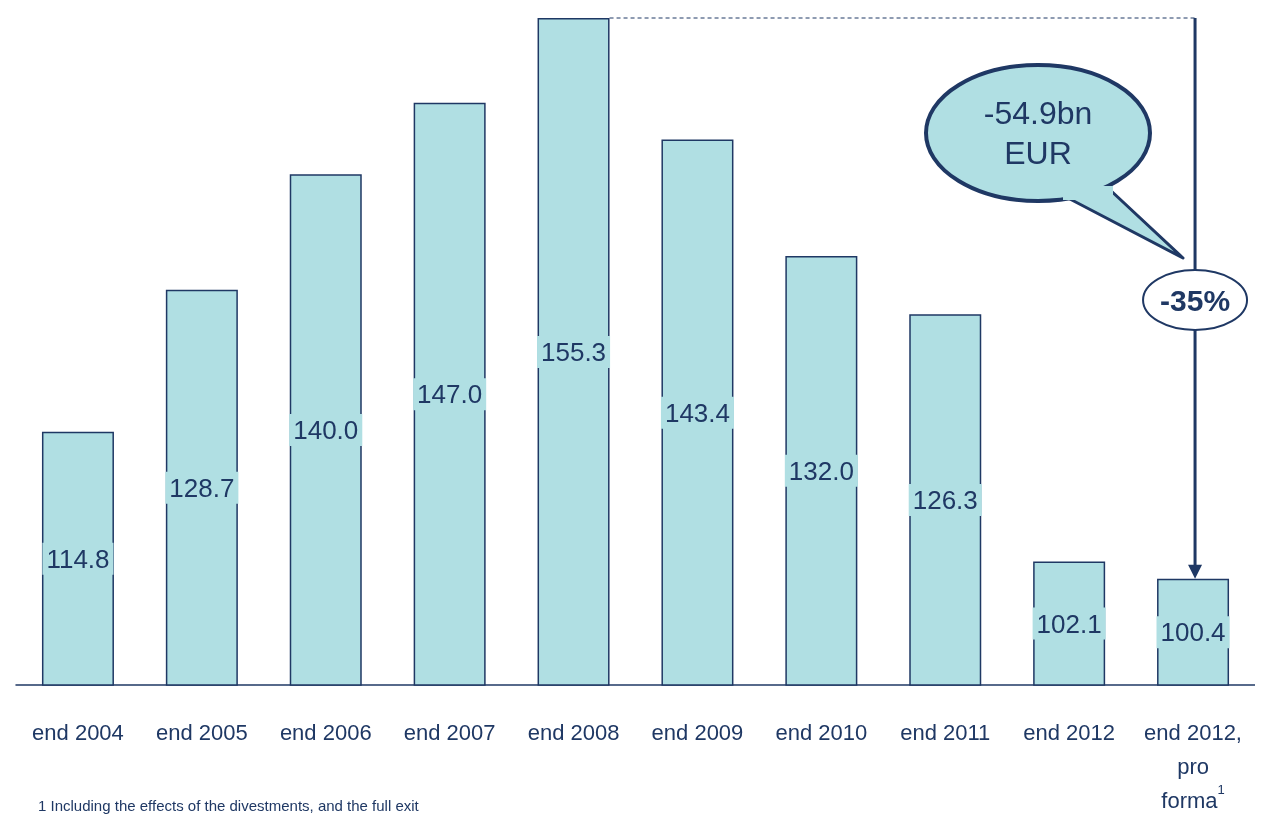  I want to click on data-label: 155.3, so click(574, 351).